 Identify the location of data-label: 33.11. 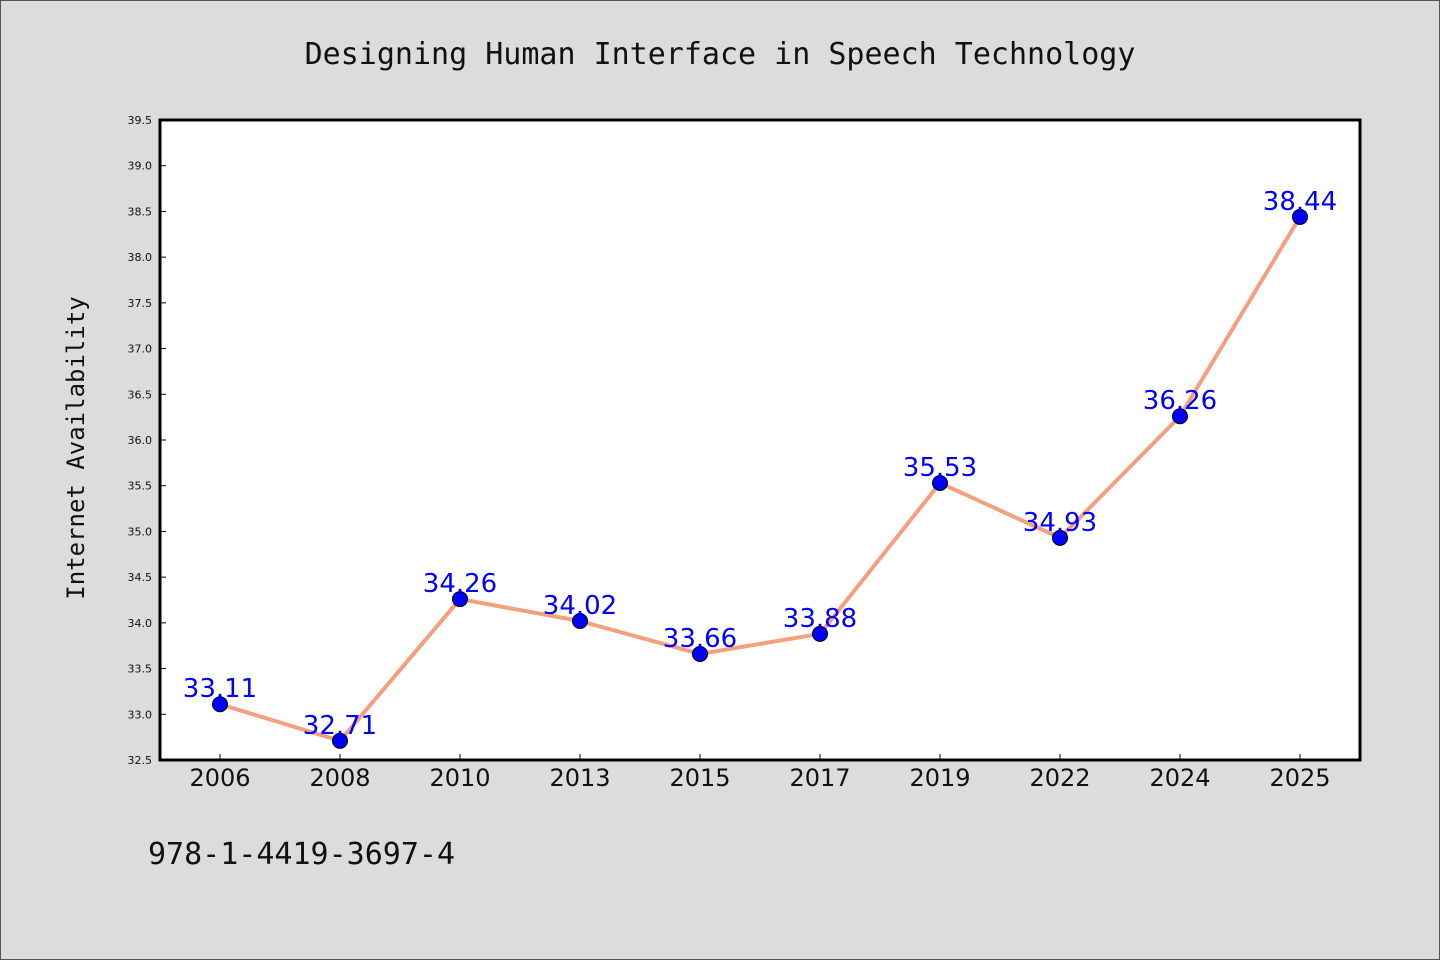
(220, 689).